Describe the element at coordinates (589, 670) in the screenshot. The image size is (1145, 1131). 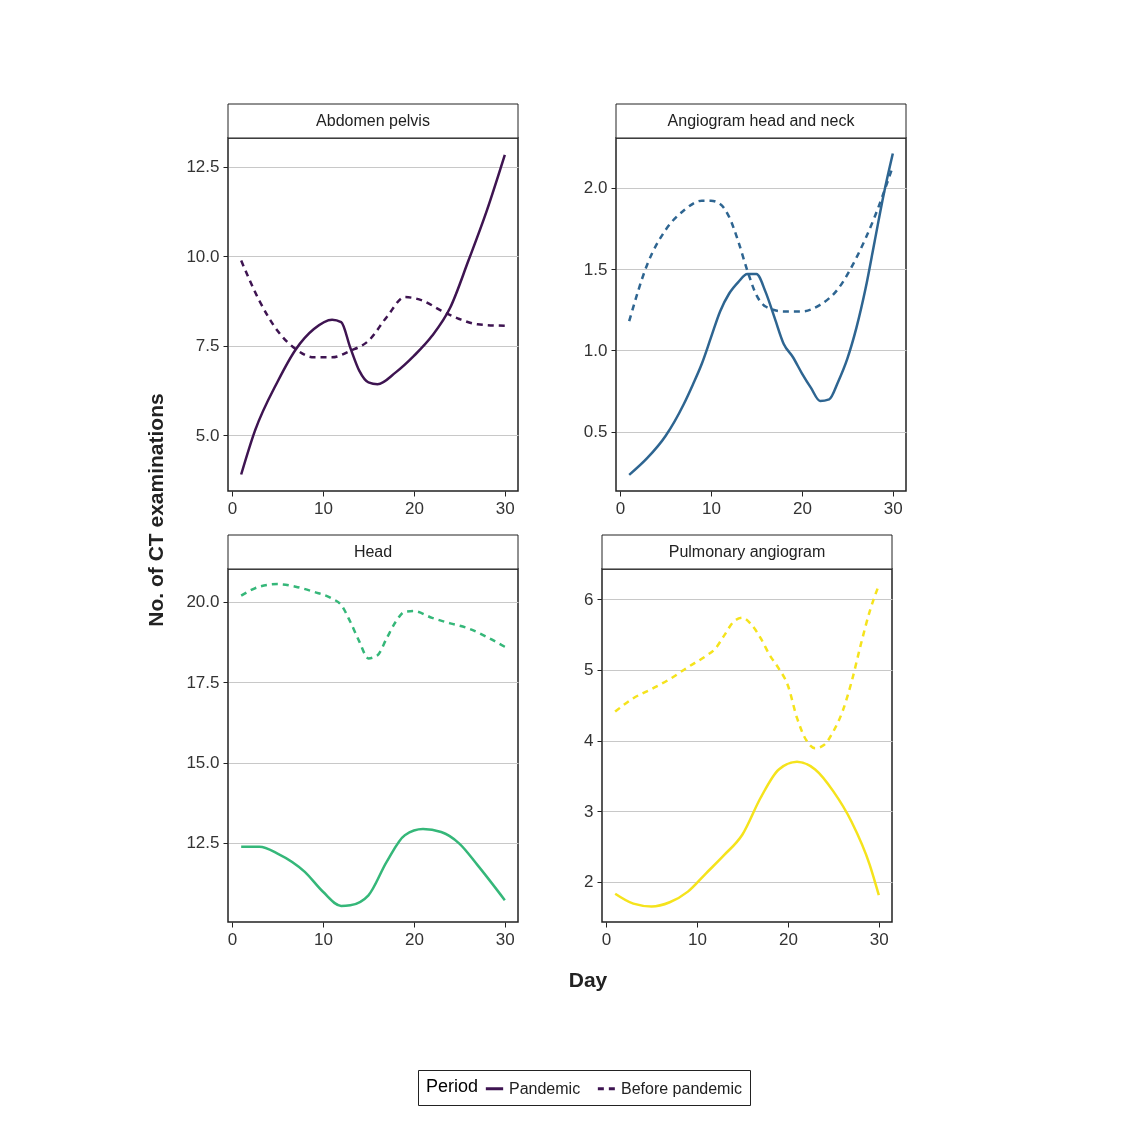
I see `y-tick-label: 5` at that location.